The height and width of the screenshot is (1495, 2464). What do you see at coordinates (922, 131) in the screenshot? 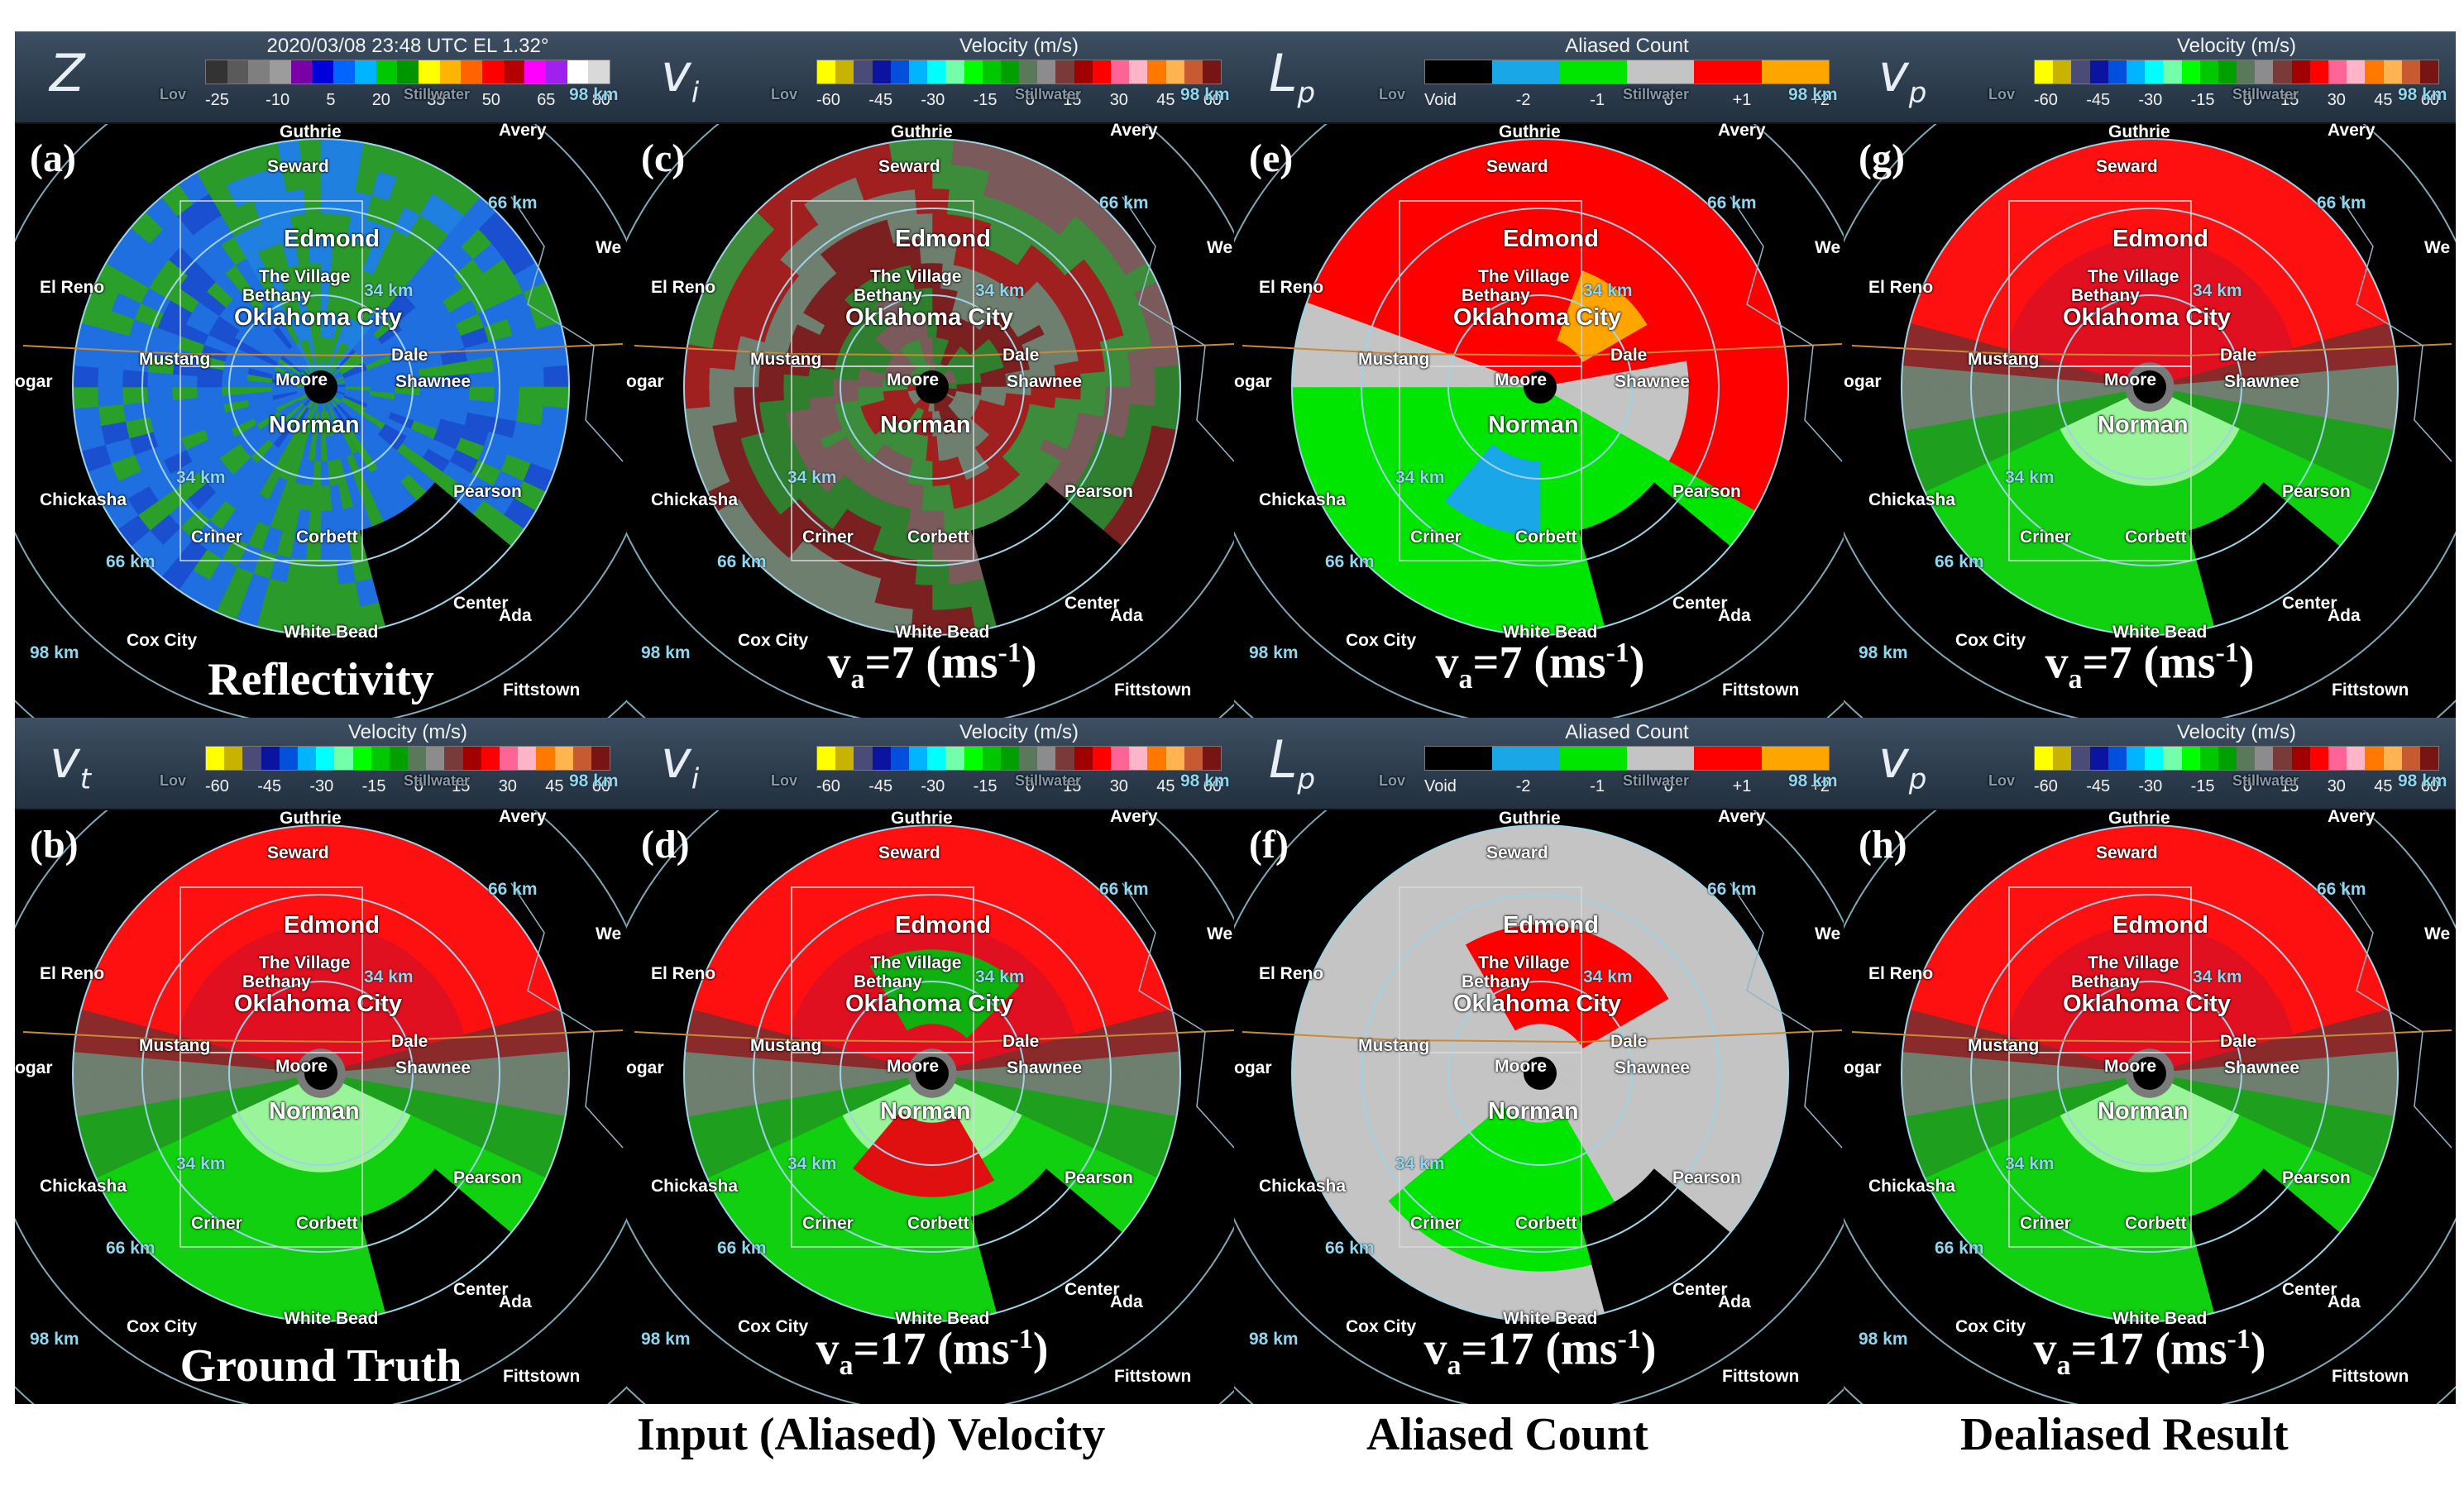
I see `city-label: Guthrie` at bounding box center [922, 131].